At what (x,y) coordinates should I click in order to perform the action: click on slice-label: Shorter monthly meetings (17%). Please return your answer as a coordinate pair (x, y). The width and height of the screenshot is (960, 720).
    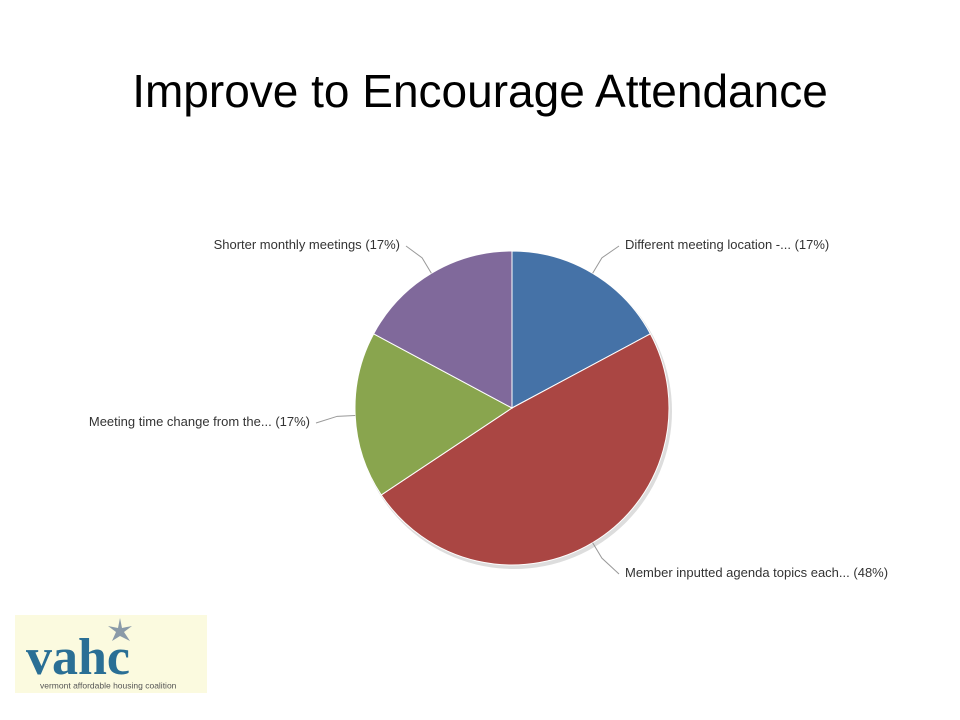
    Looking at the image, I should click on (307, 244).